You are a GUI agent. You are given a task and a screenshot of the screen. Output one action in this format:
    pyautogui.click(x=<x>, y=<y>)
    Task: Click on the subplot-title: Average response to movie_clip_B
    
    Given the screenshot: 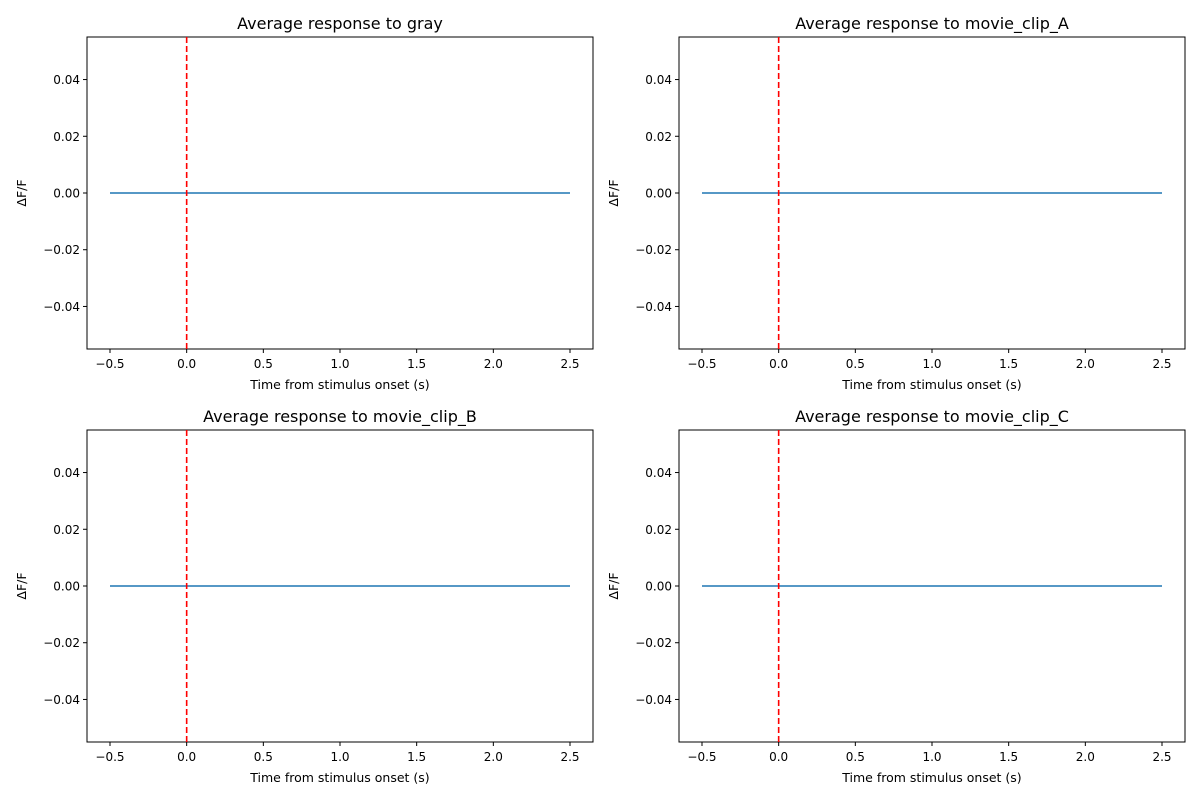 What is the action you would take?
    pyautogui.click(x=340, y=417)
    